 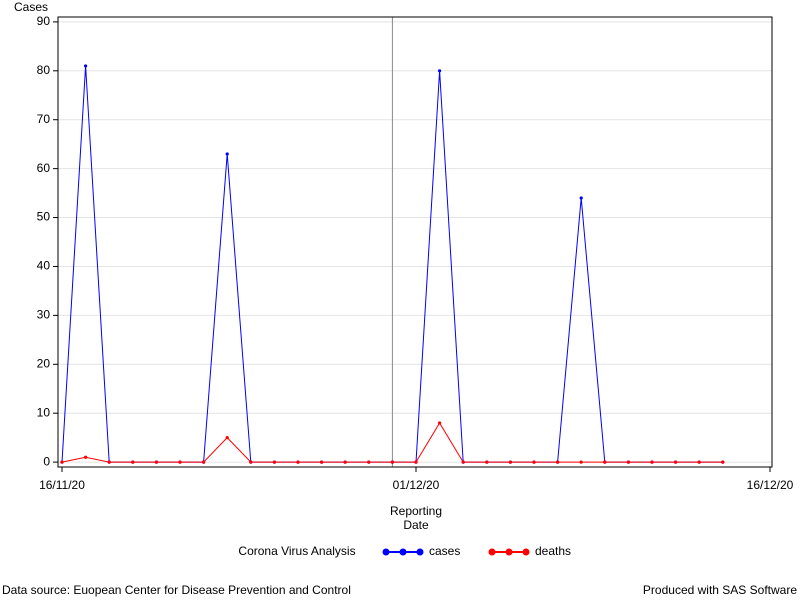 What do you see at coordinates (44, 21) in the screenshot?
I see `y-tick-label: 90` at bounding box center [44, 21].